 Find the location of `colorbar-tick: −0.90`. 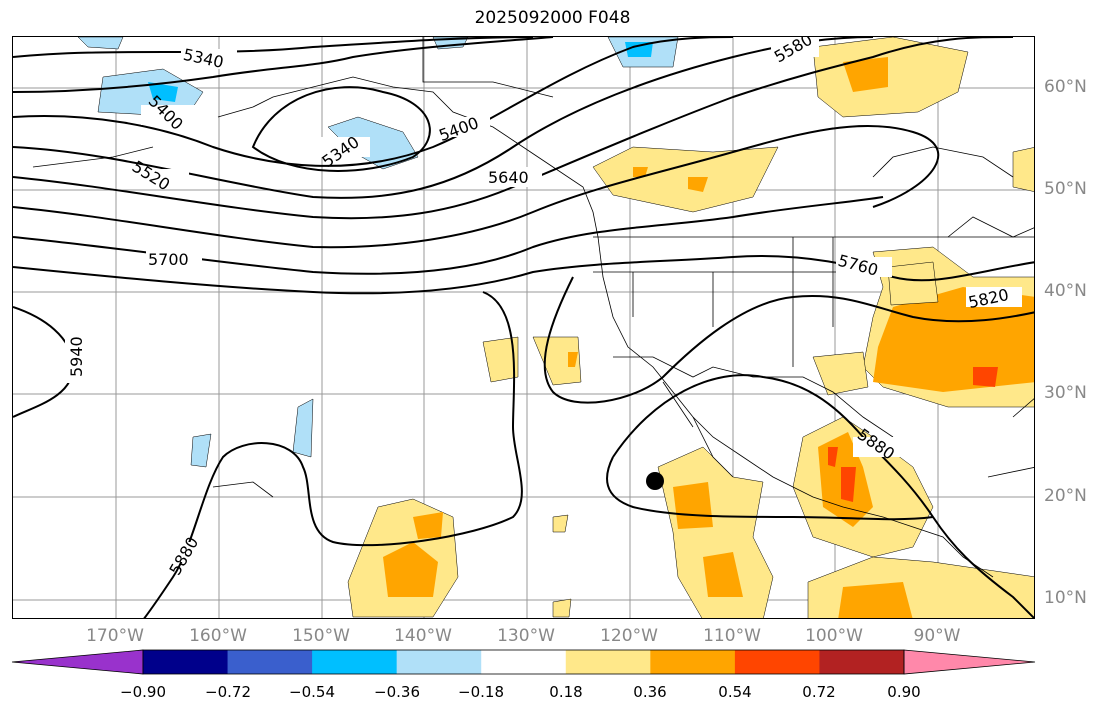

colorbar-tick: −0.90 is located at coordinates (143, 692).